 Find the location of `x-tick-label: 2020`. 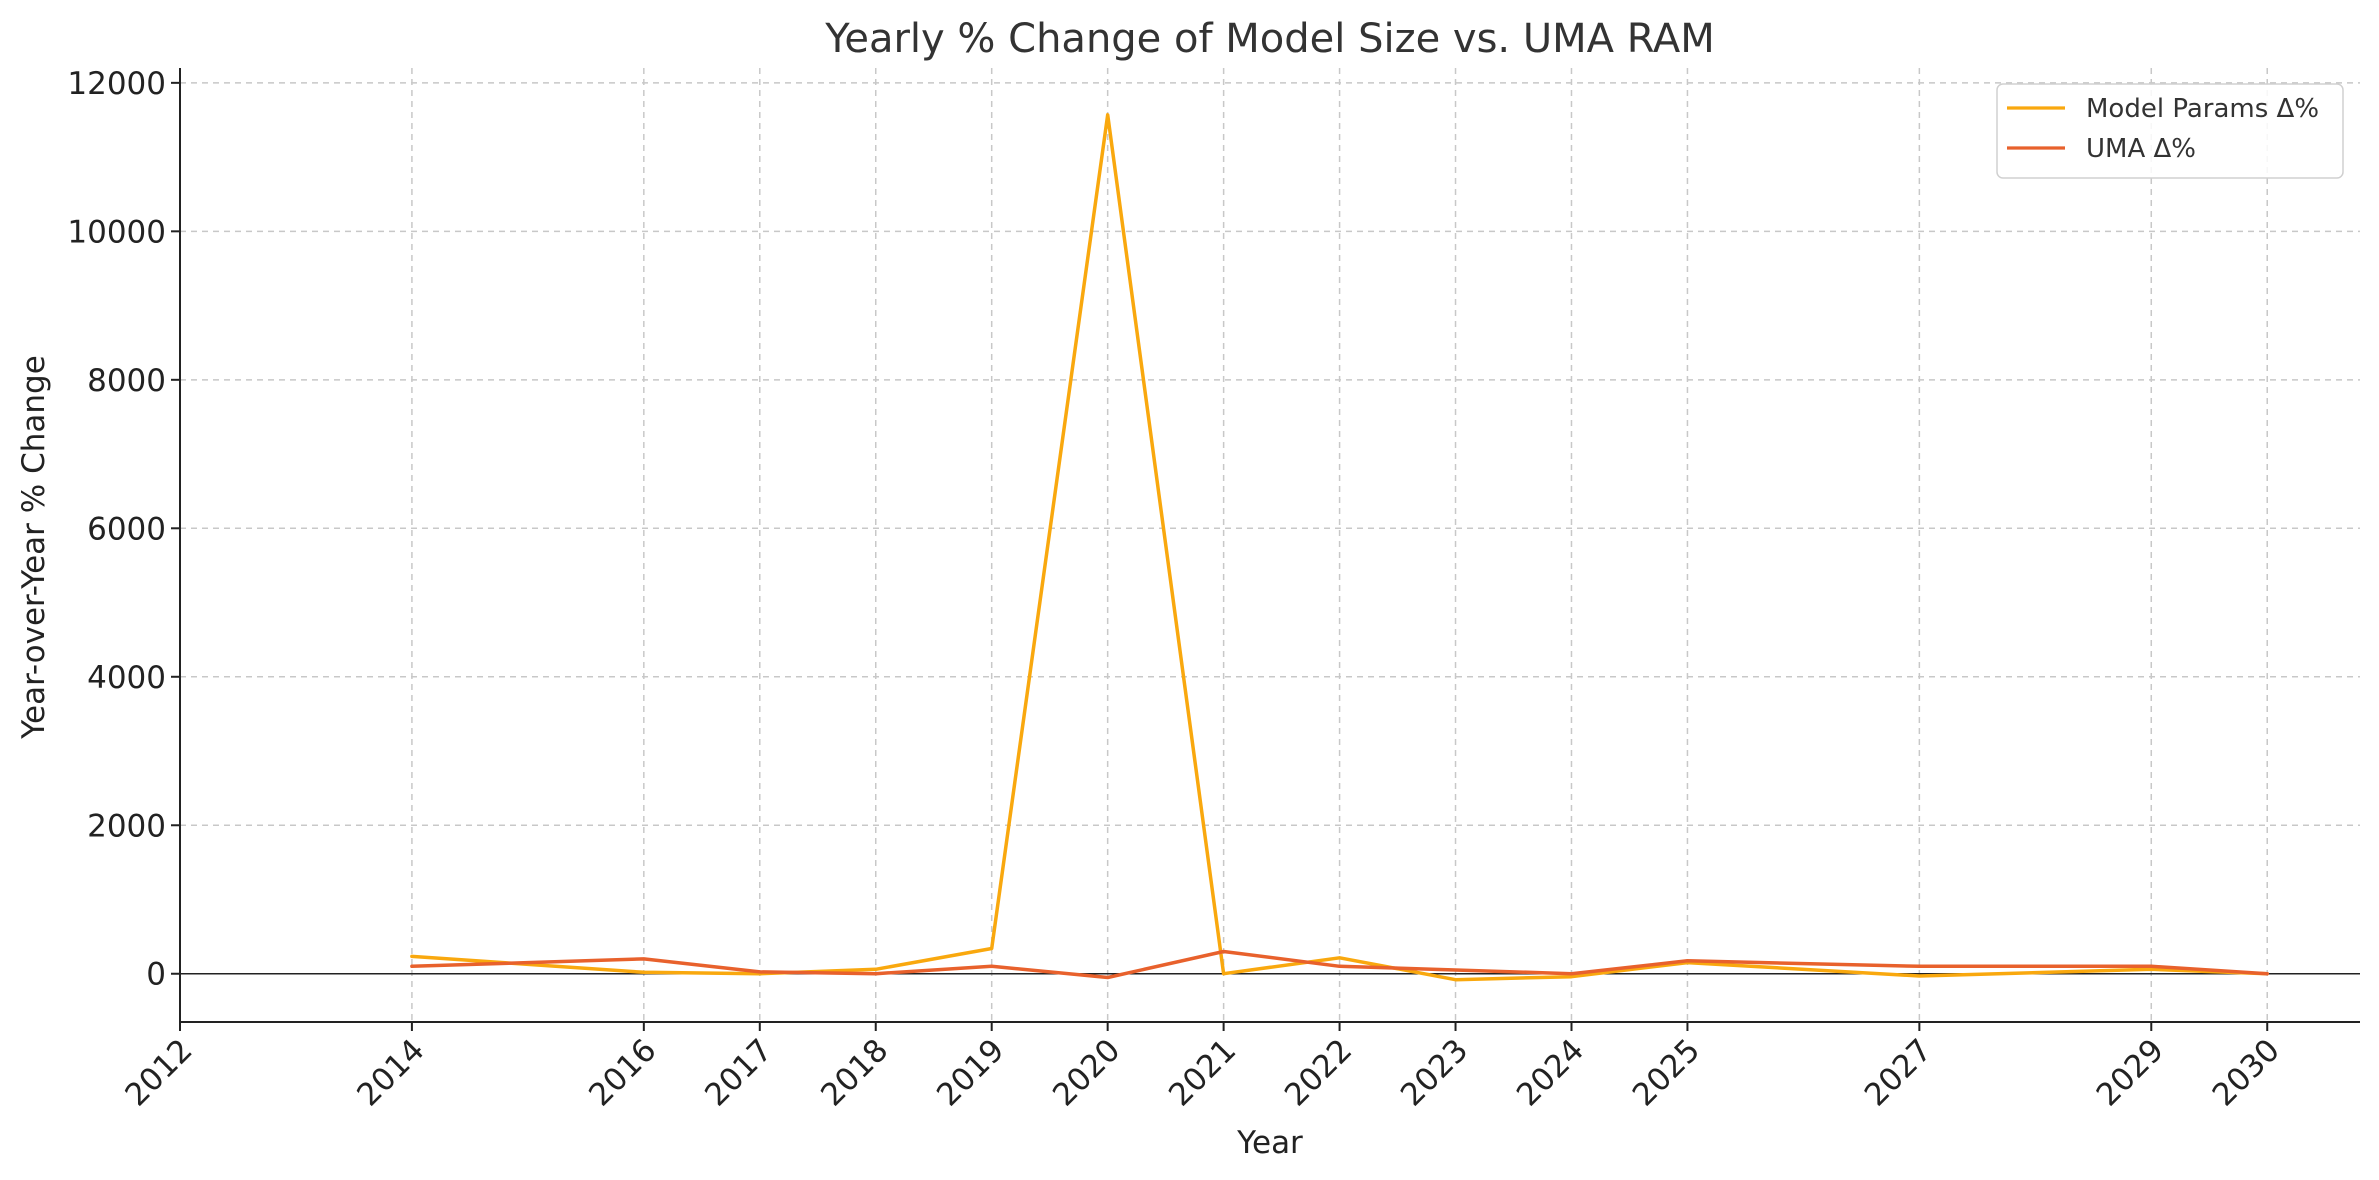

x-tick-label: 2020 is located at coordinates (1086, 1072).